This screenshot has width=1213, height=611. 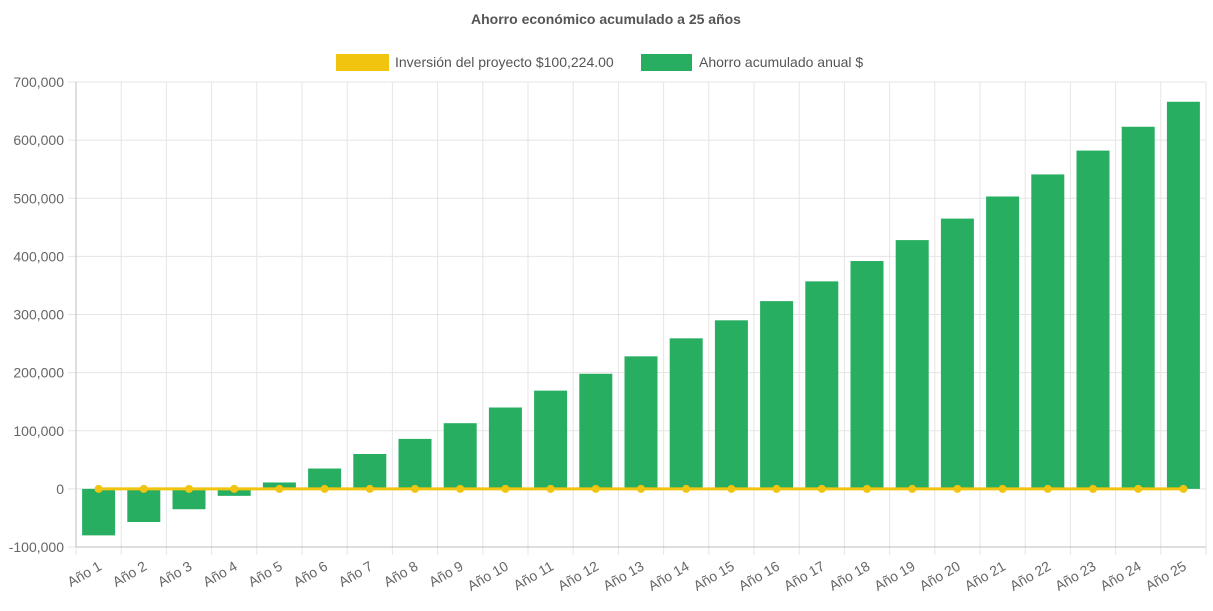 What do you see at coordinates (1075, 576) in the screenshot?
I see `x-tick-label: Año 23` at bounding box center [1075, 576].